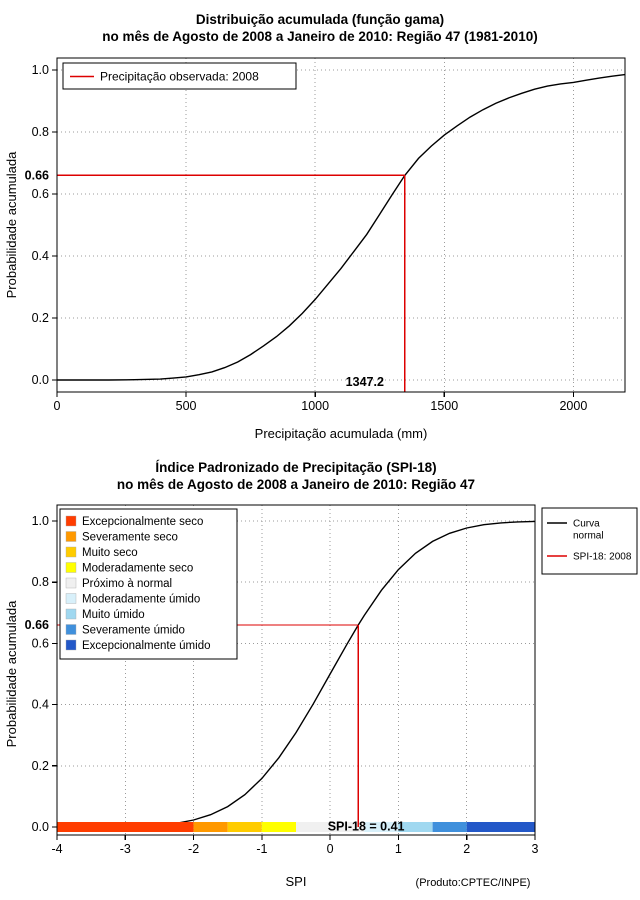  Describe the element at coordinates (588, 536) in the screenshot. I see `legend-label: normal` at that location.